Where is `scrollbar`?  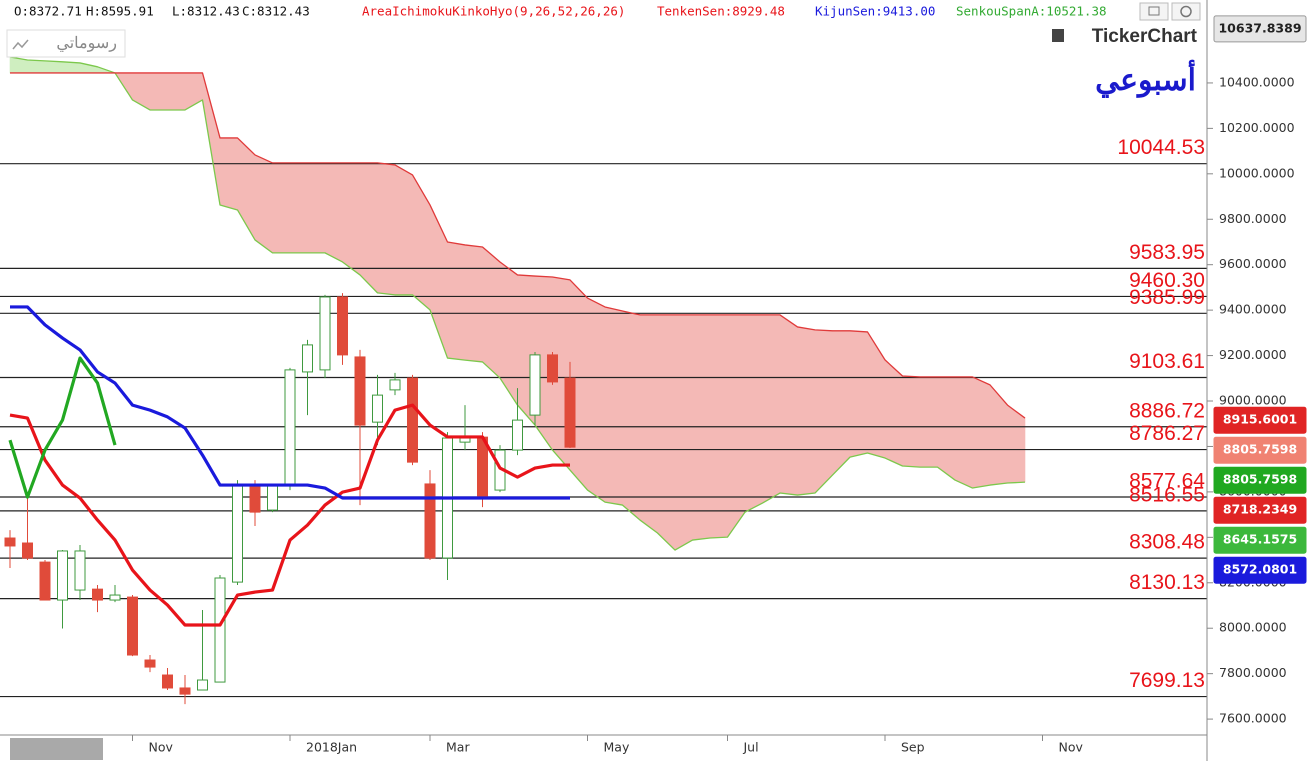
scrollbar is located at coordinates (56, 749).